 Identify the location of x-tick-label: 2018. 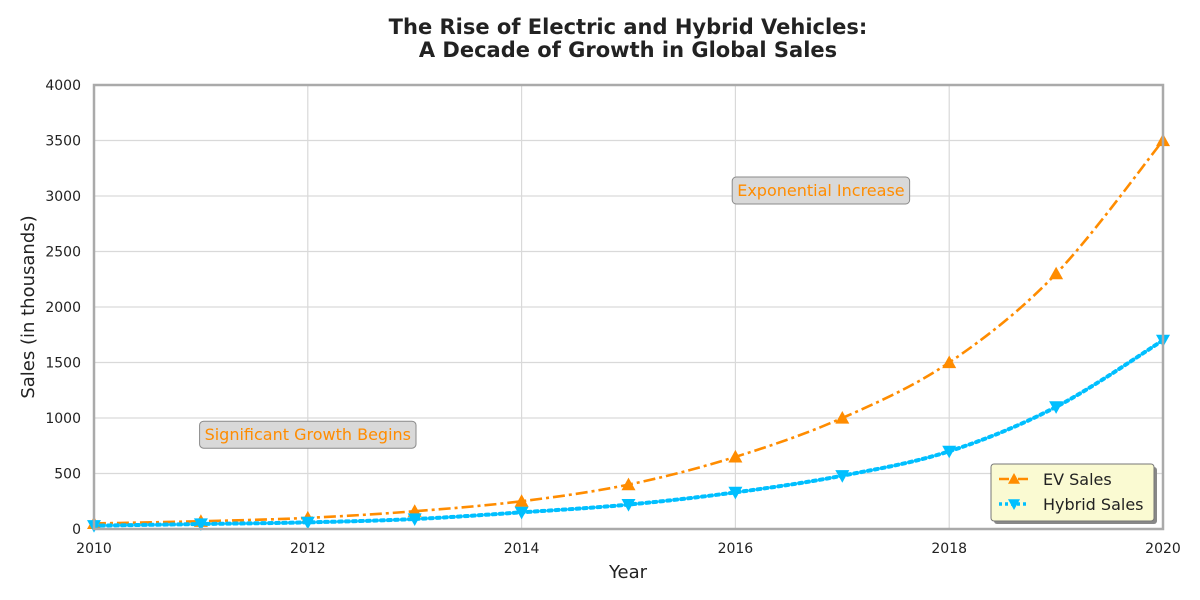
(949, 549).